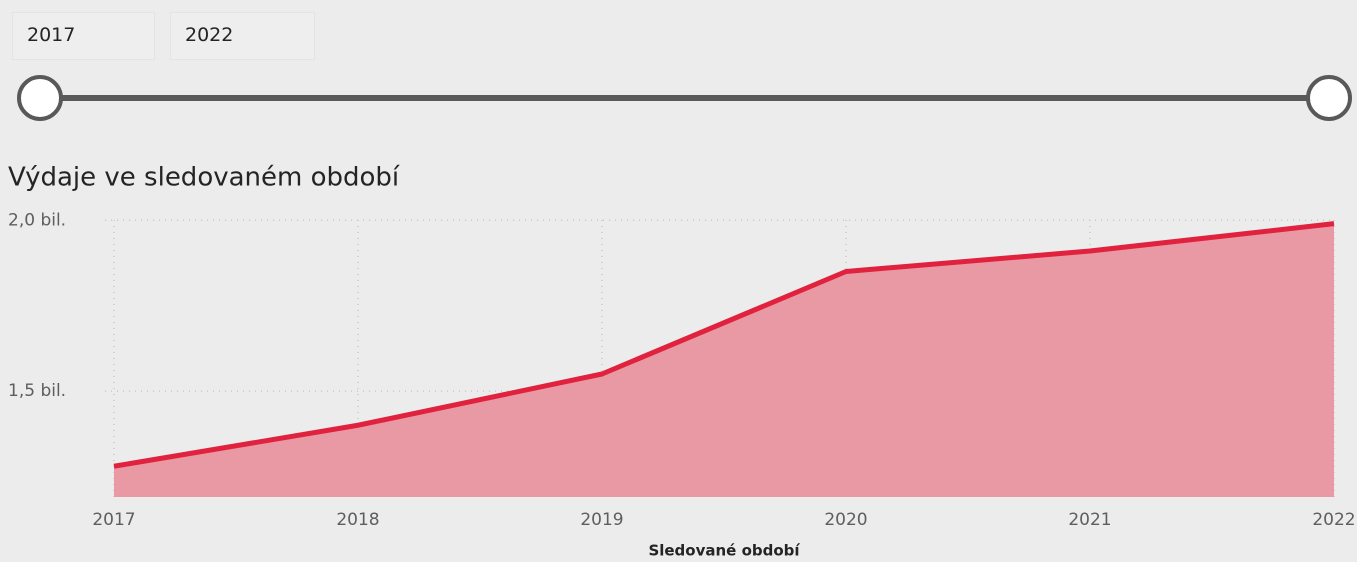 The height and width of the screenshot is (562, 1357). Describe the element at coordinates (242, 36) in the screenshot. I see `slicer-end: 2022` at that location.